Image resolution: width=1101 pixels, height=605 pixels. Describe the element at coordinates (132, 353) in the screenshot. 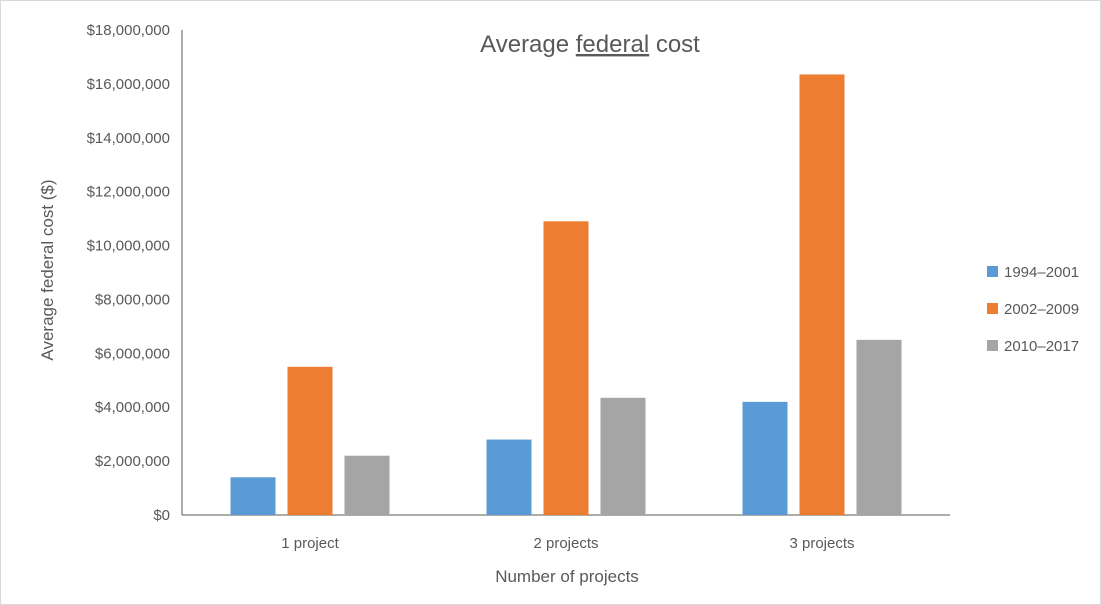

I see `y-tick-label: $6,000,000` at that location.